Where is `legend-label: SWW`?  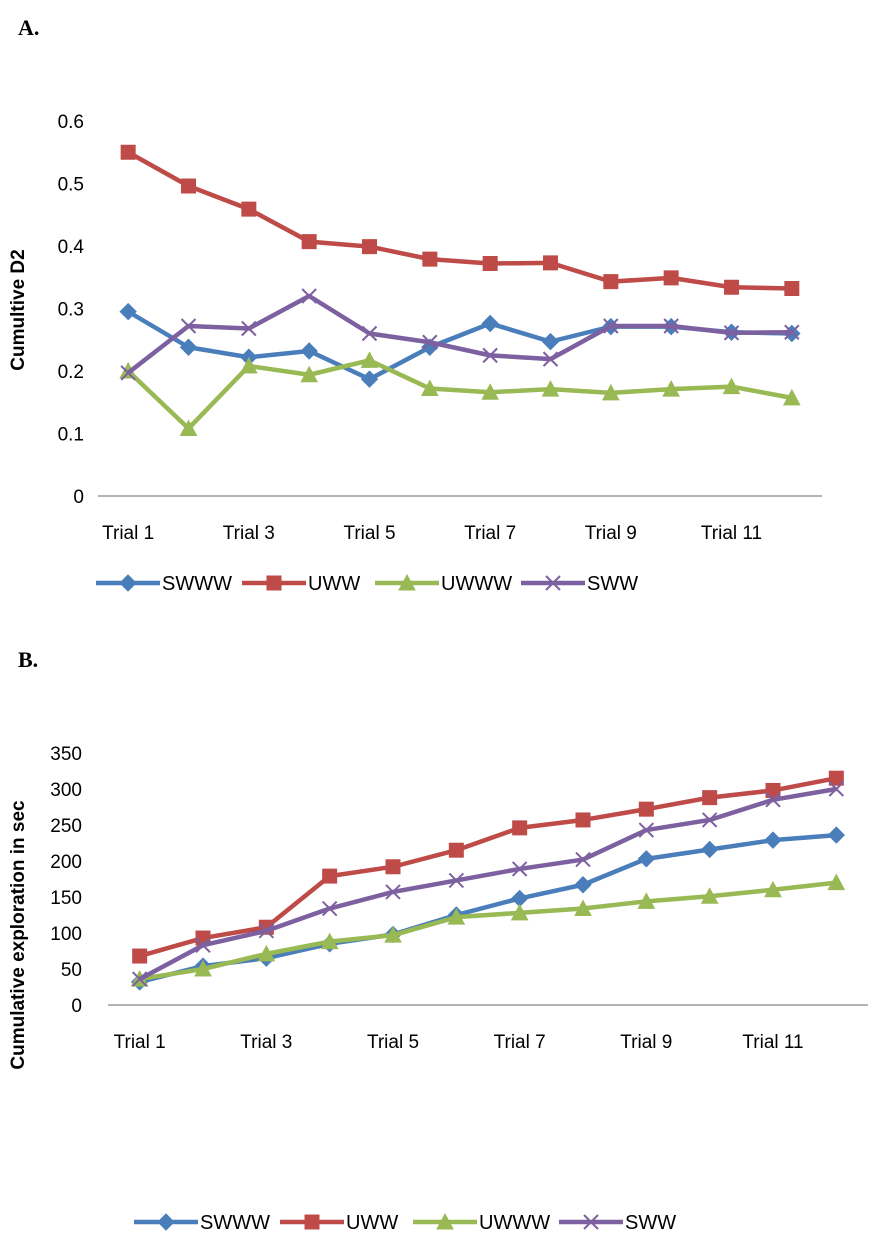
legend-label: SWW is located at coordinates (612, 584).